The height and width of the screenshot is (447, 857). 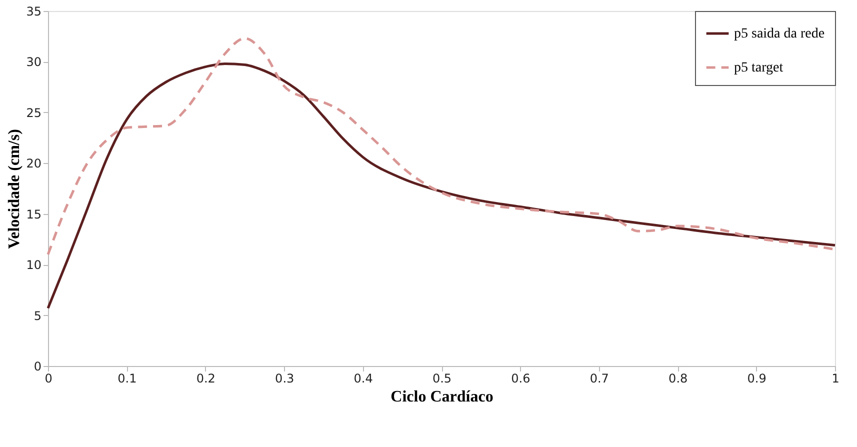 I want to click on x-tick-label: 0.3, so click(x=284, y=379).